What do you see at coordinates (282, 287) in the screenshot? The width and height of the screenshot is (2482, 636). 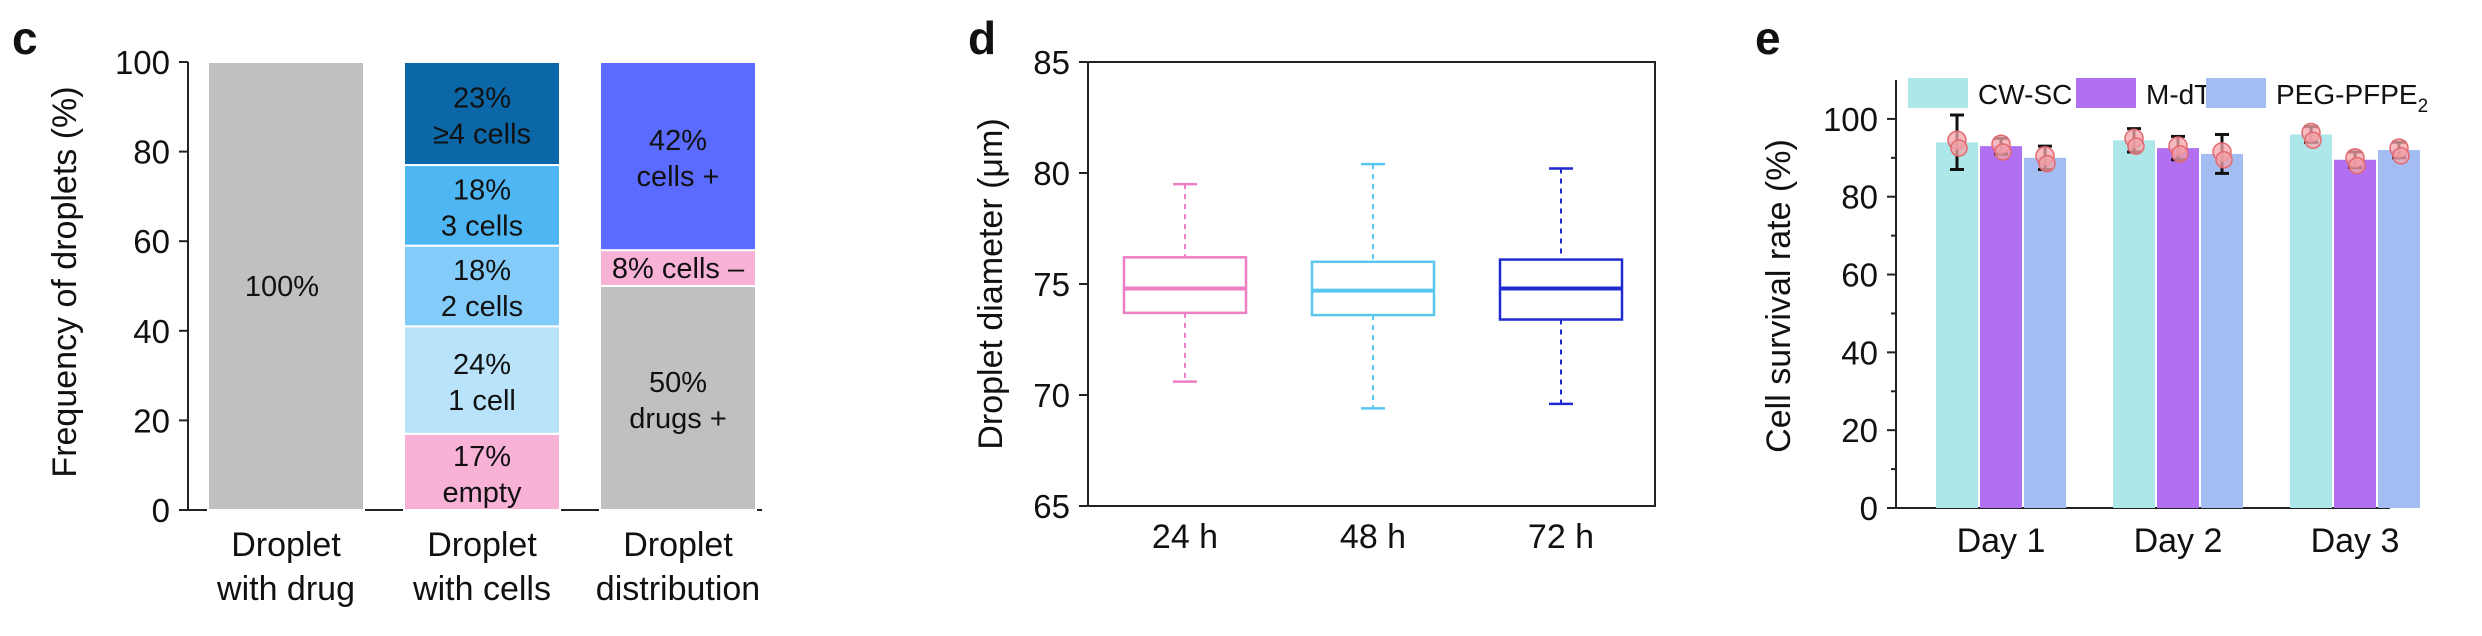 I see `panel-c-segment-label: 100%` at bounding box center [282, 287].